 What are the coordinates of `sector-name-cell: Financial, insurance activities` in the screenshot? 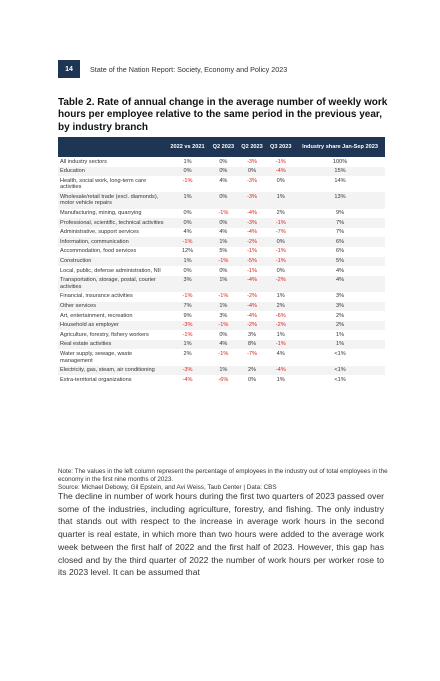 It's located at (112, 296).